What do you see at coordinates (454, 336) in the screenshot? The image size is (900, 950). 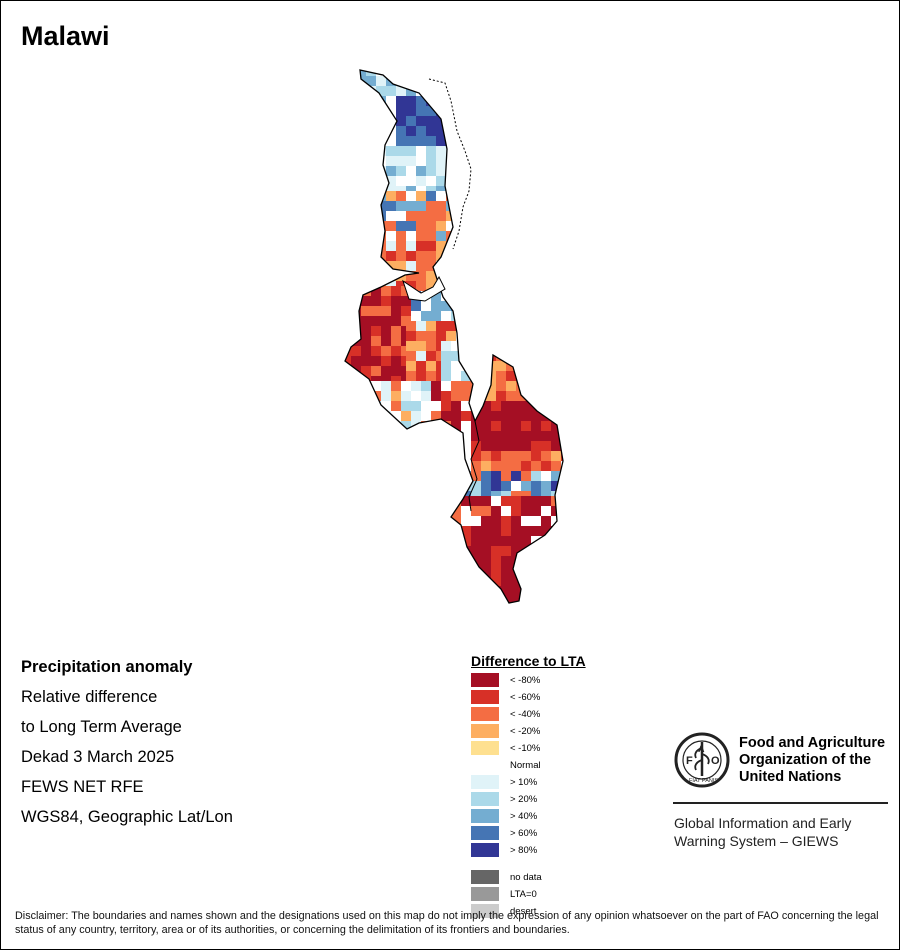 I see `country-boundary` at bounding box center [454, 336].